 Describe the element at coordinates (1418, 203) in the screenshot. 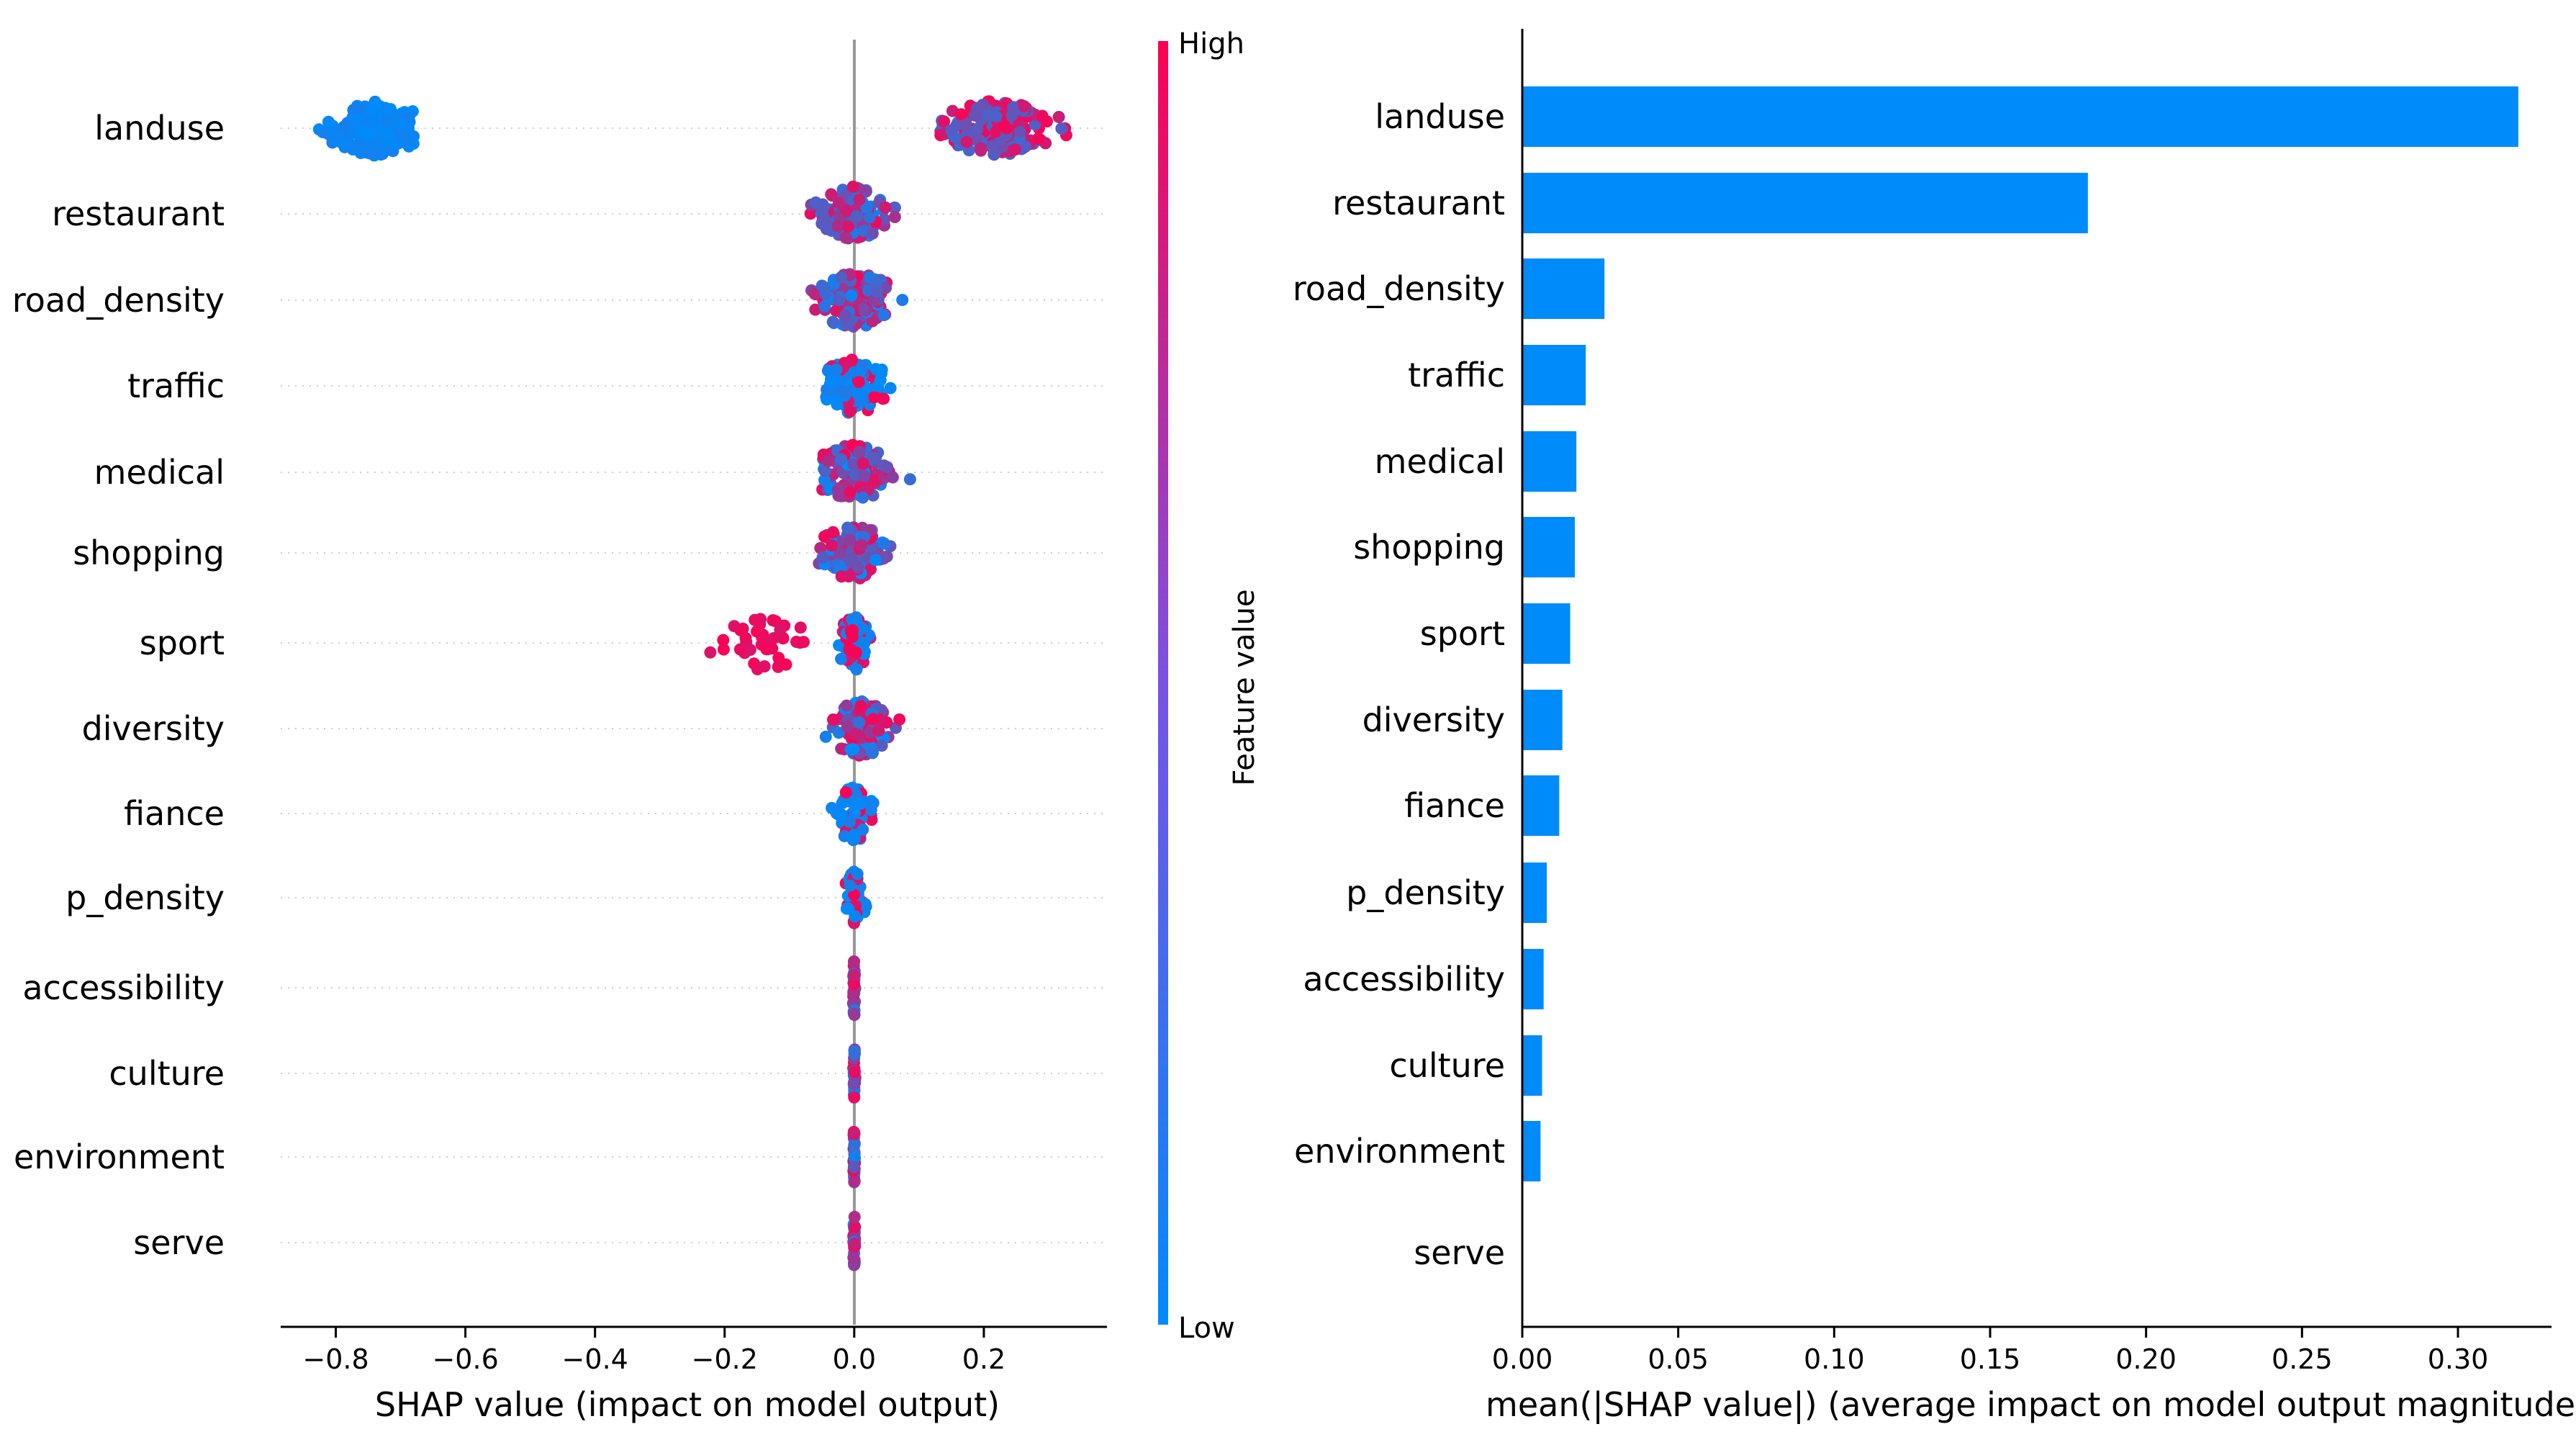

I see `bar-category-label: restaurant` at that location.